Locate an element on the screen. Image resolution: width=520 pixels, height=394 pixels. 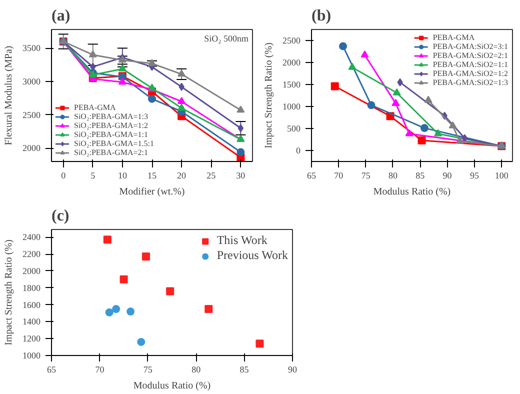
x-tick-label: 15 is located at coordinates (152, 175).